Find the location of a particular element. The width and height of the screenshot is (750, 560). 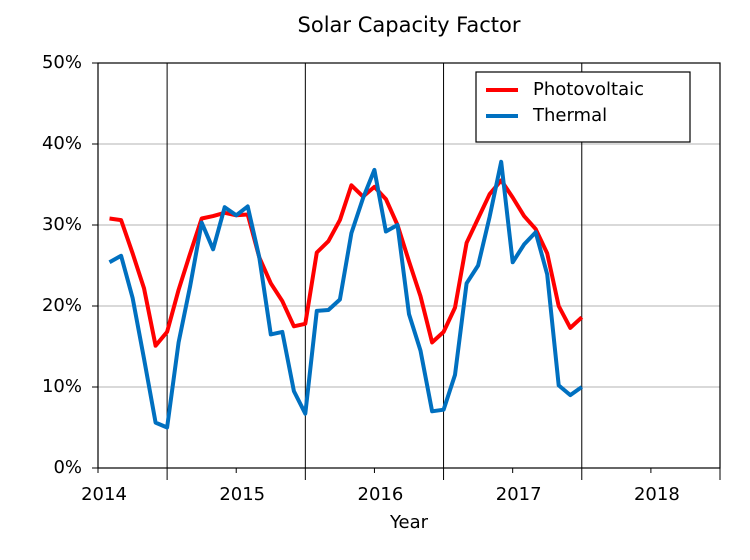

legend-label: Photovoltaic is located at coordinates (588, 89).